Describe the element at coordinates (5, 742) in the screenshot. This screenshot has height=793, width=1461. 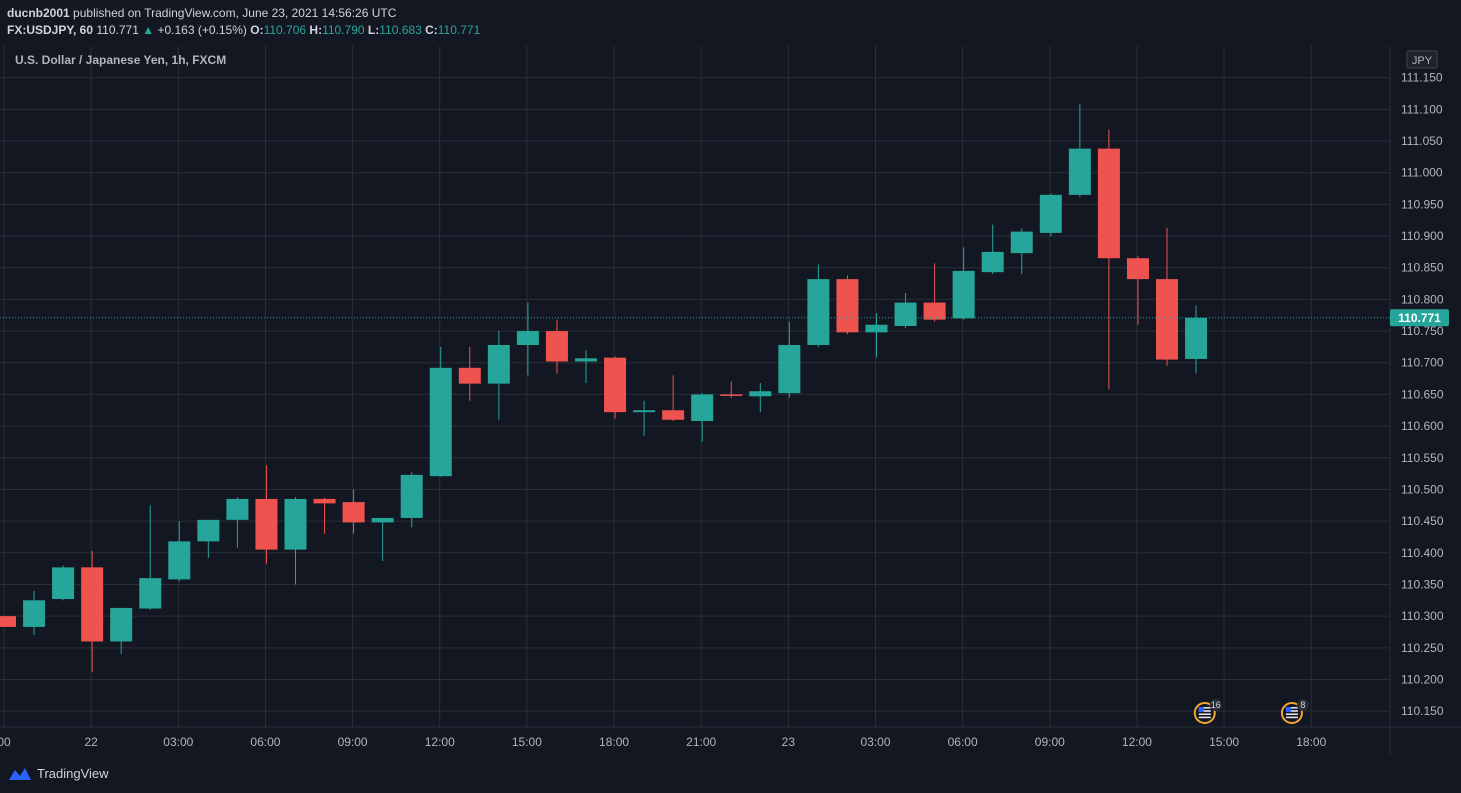
I see `time-tick-label: 00` at that location.